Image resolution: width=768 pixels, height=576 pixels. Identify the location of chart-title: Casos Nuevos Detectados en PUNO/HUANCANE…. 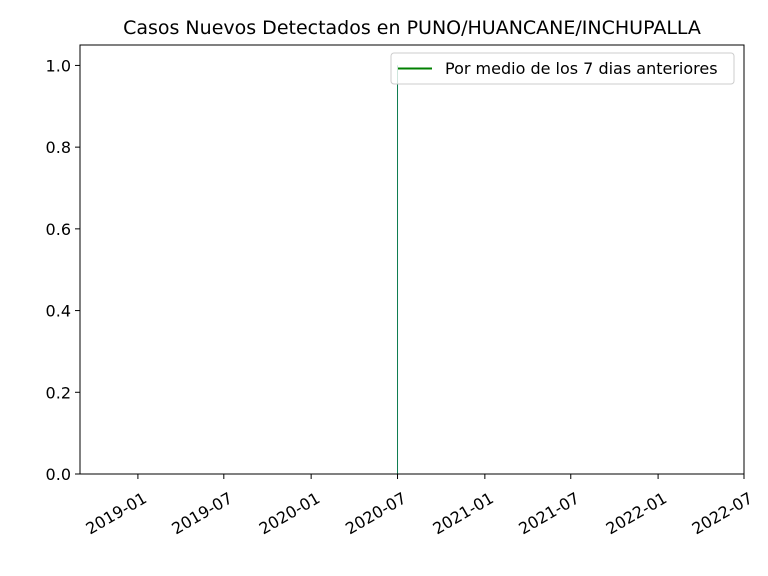
(412, 28).